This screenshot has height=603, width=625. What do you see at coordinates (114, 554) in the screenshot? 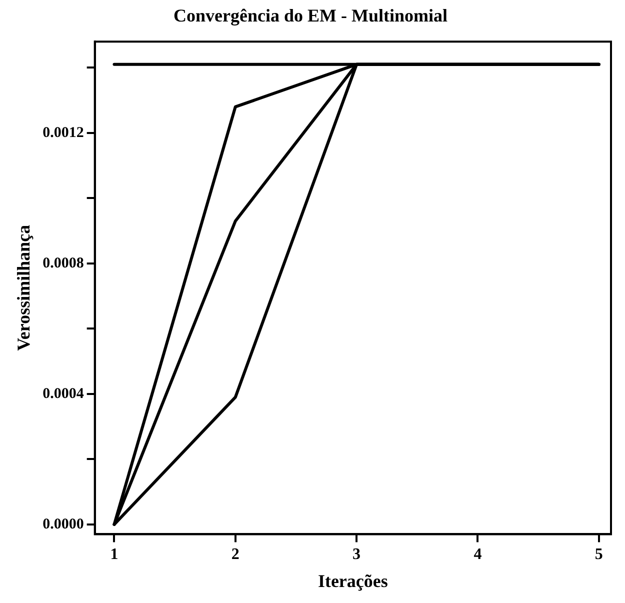
I see `x-tick-label: 1` at bounding box center [114, 554].